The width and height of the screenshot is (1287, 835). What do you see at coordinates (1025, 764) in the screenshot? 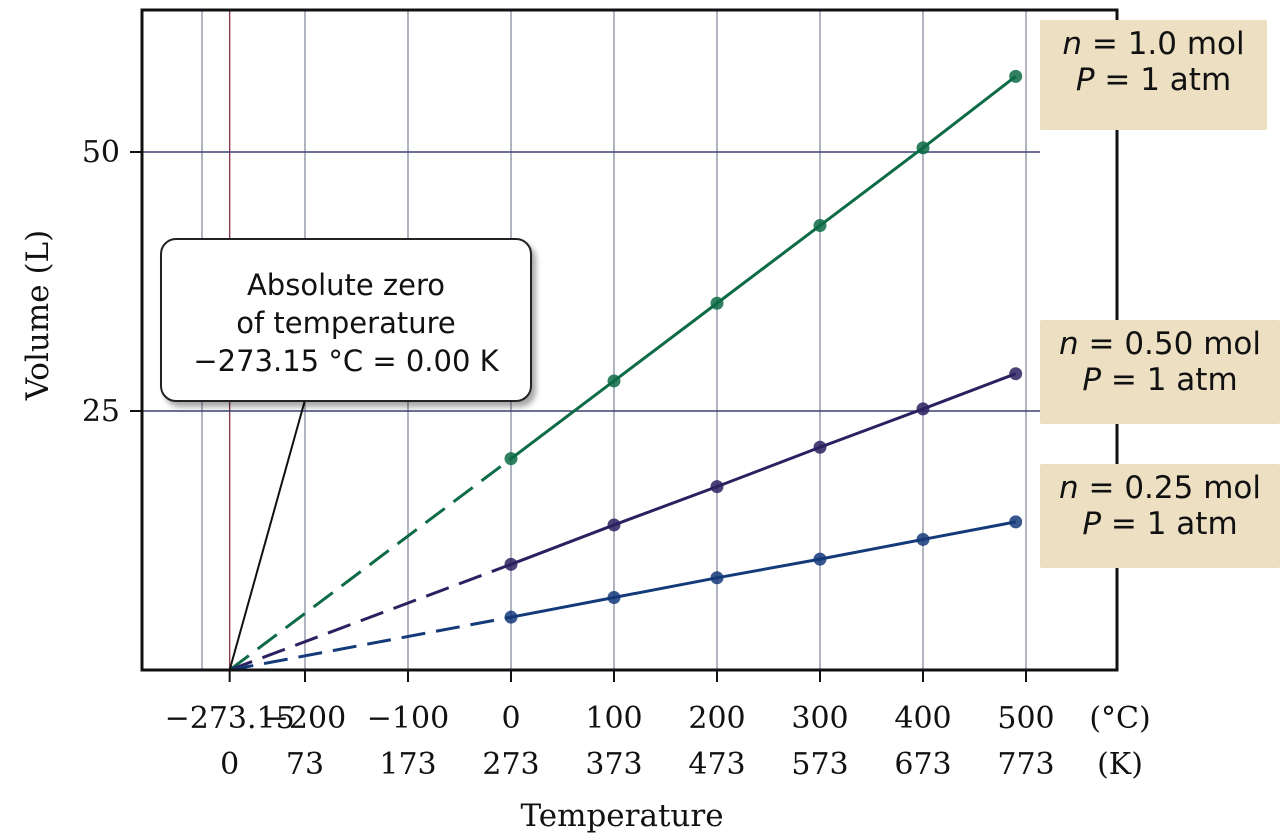
I see `x-tick-label-kelvin: 773` at bounding box center [1025, 764].